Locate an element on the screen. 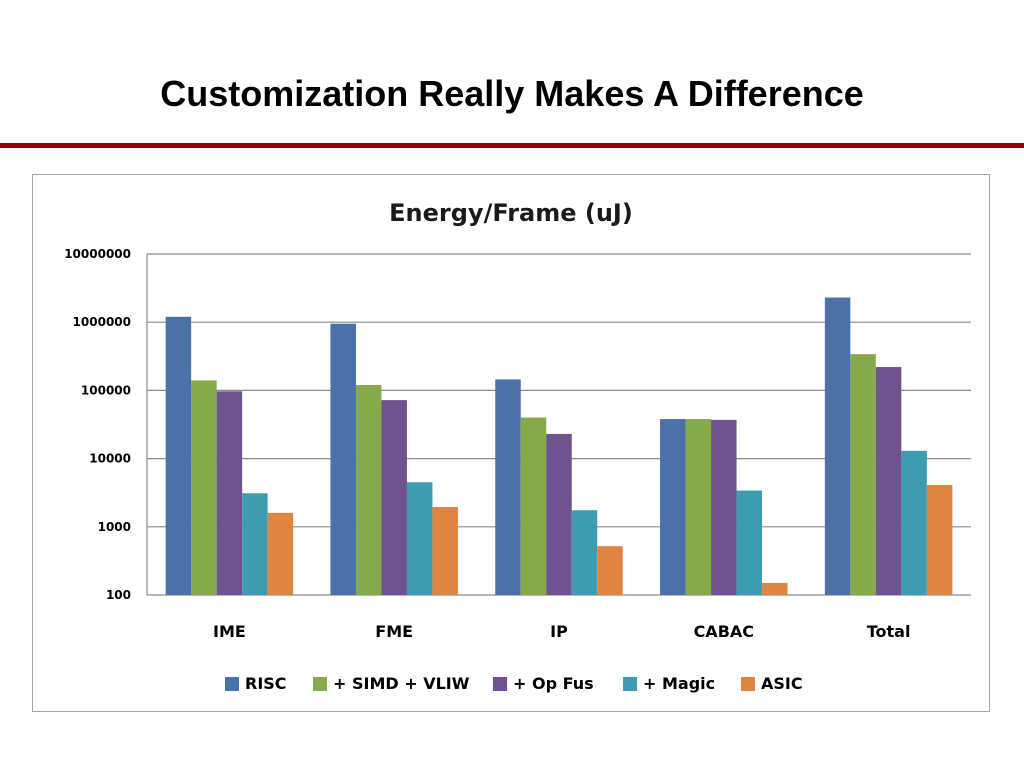 Image resolution: width=1024 pixels, height=768 pixels. category-label: CABAC is located at coordinates (724, 631).